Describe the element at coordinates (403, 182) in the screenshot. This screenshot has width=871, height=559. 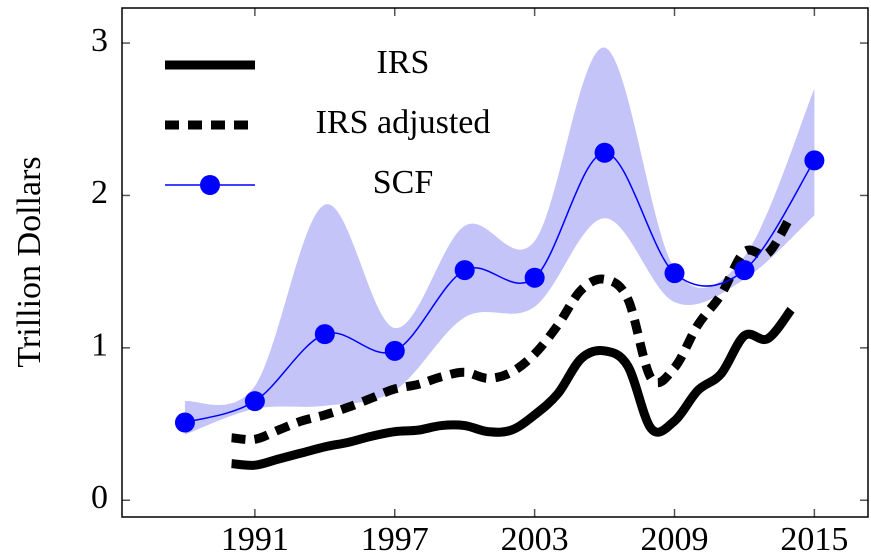
I see `legend-label: SCF` at that location.